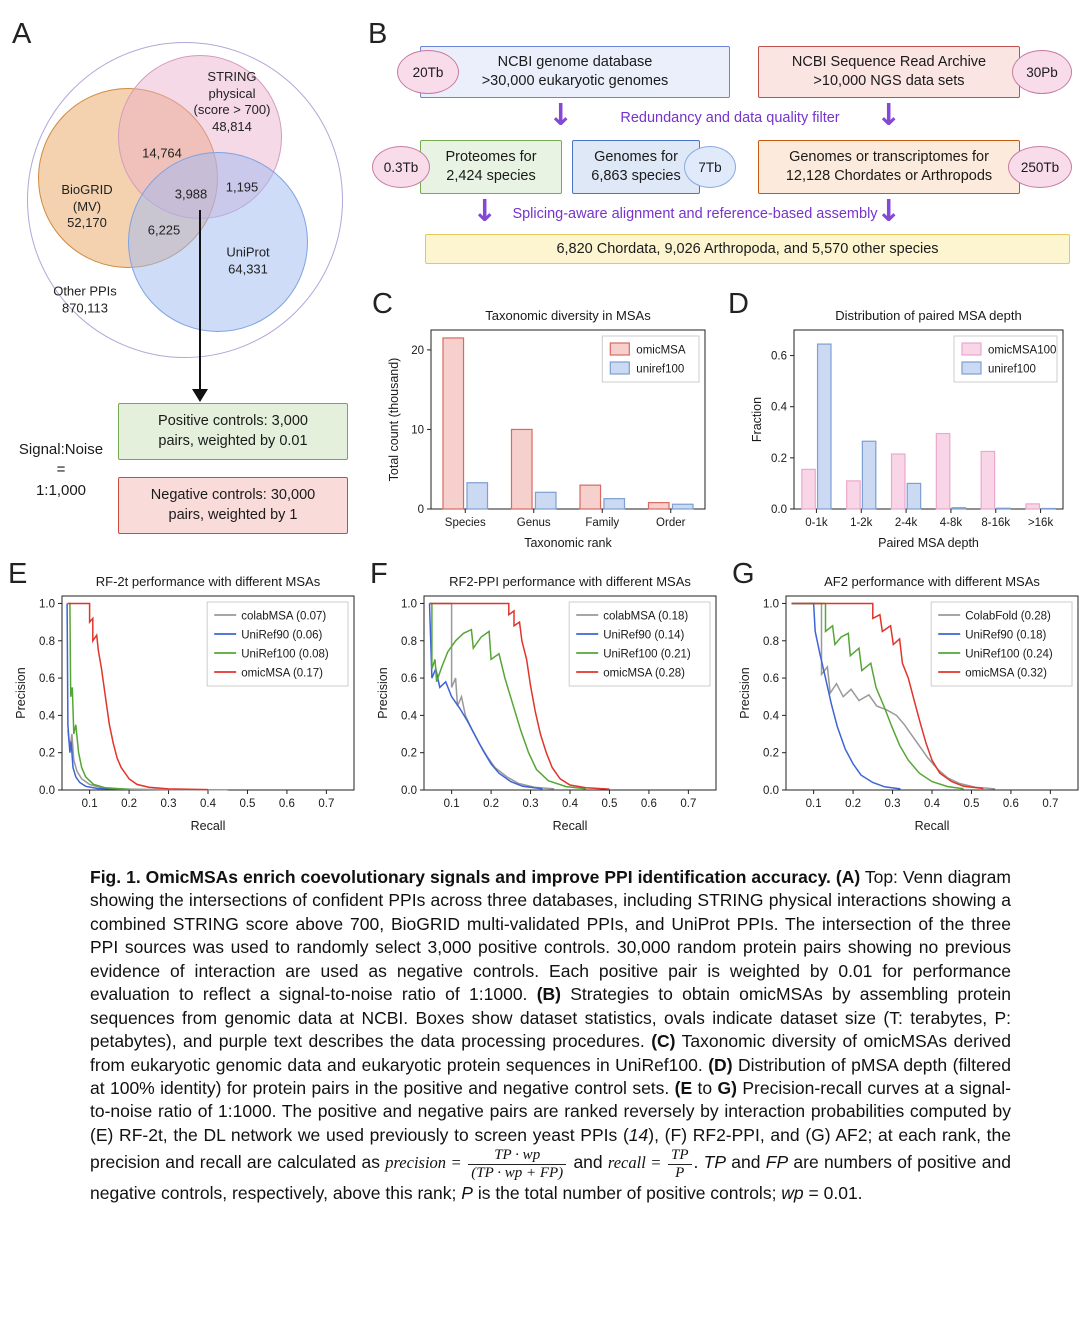 Image resolution: width=1080 pixels, height=1329 pixels. What do you see at coordinates (848, 877) in the screenshot?
I see `caption-a-marker: (A)` at bounding box center [848, 877].